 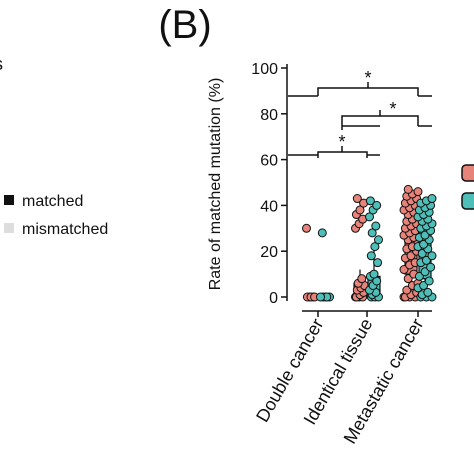 What do you see at coordinates (65, 229) in the screenshot?
I see `legend-label: mismatched` at bounding box center [65, 229].